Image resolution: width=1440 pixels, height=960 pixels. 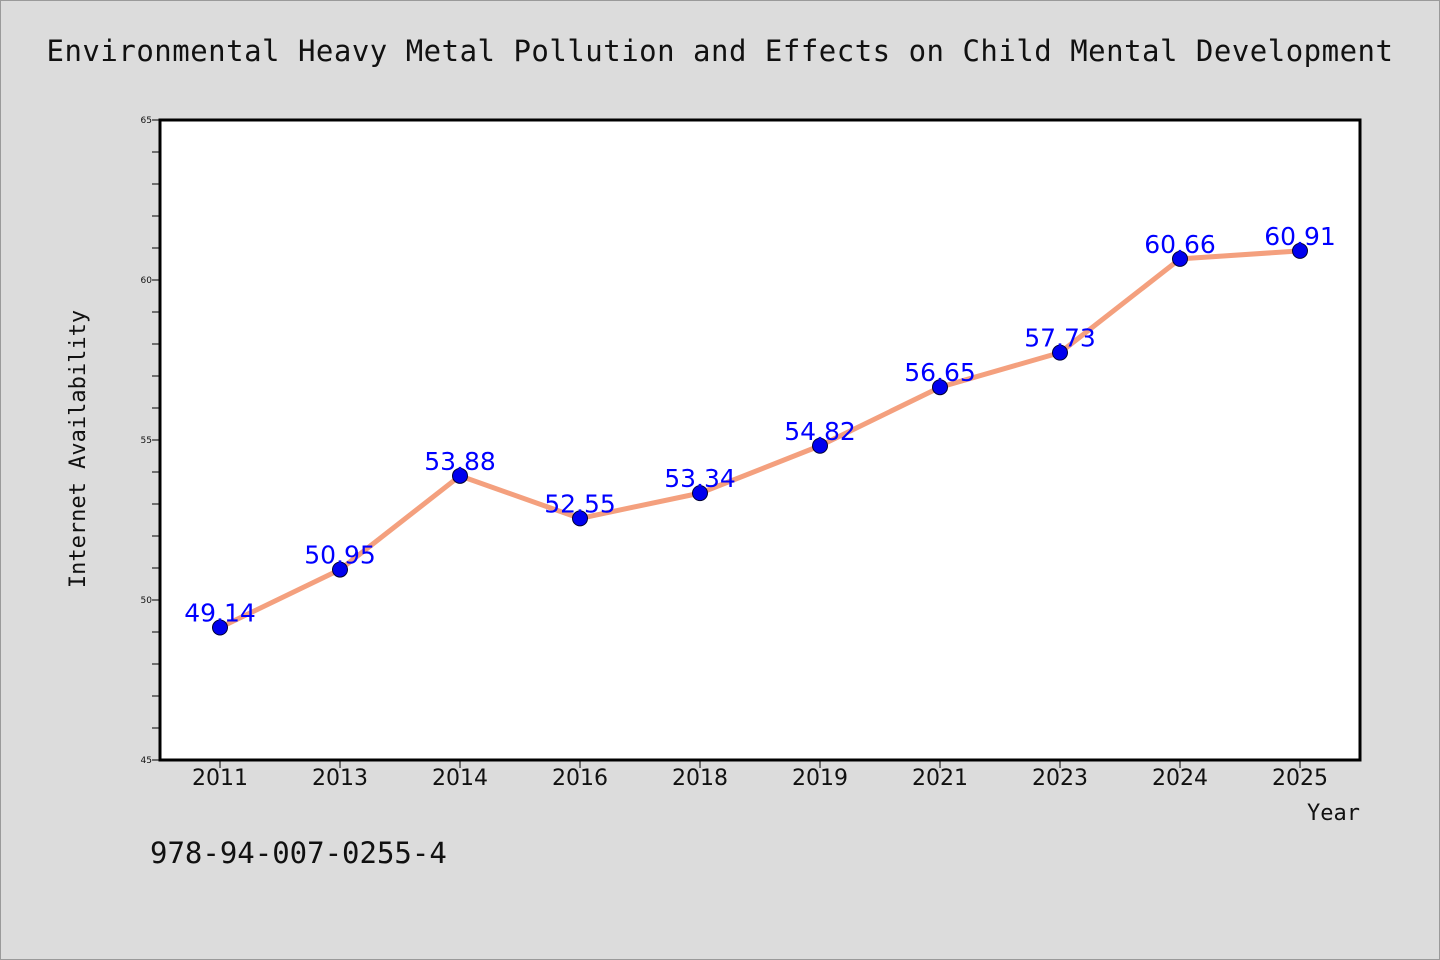 What do you see at coordinates (940, 372) in the screenshot?
I see `data-label: 56.65` at bounding box center [940, 372].